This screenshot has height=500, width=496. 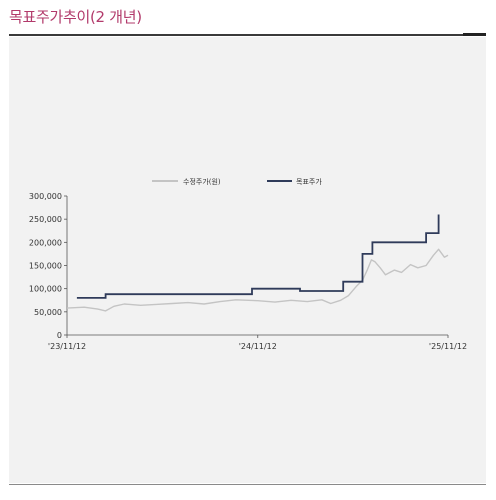 What do you see at coordinates (59, 335) in the screenshot?
I see `y-tick-label: 0` at bounding box center [59, 335].